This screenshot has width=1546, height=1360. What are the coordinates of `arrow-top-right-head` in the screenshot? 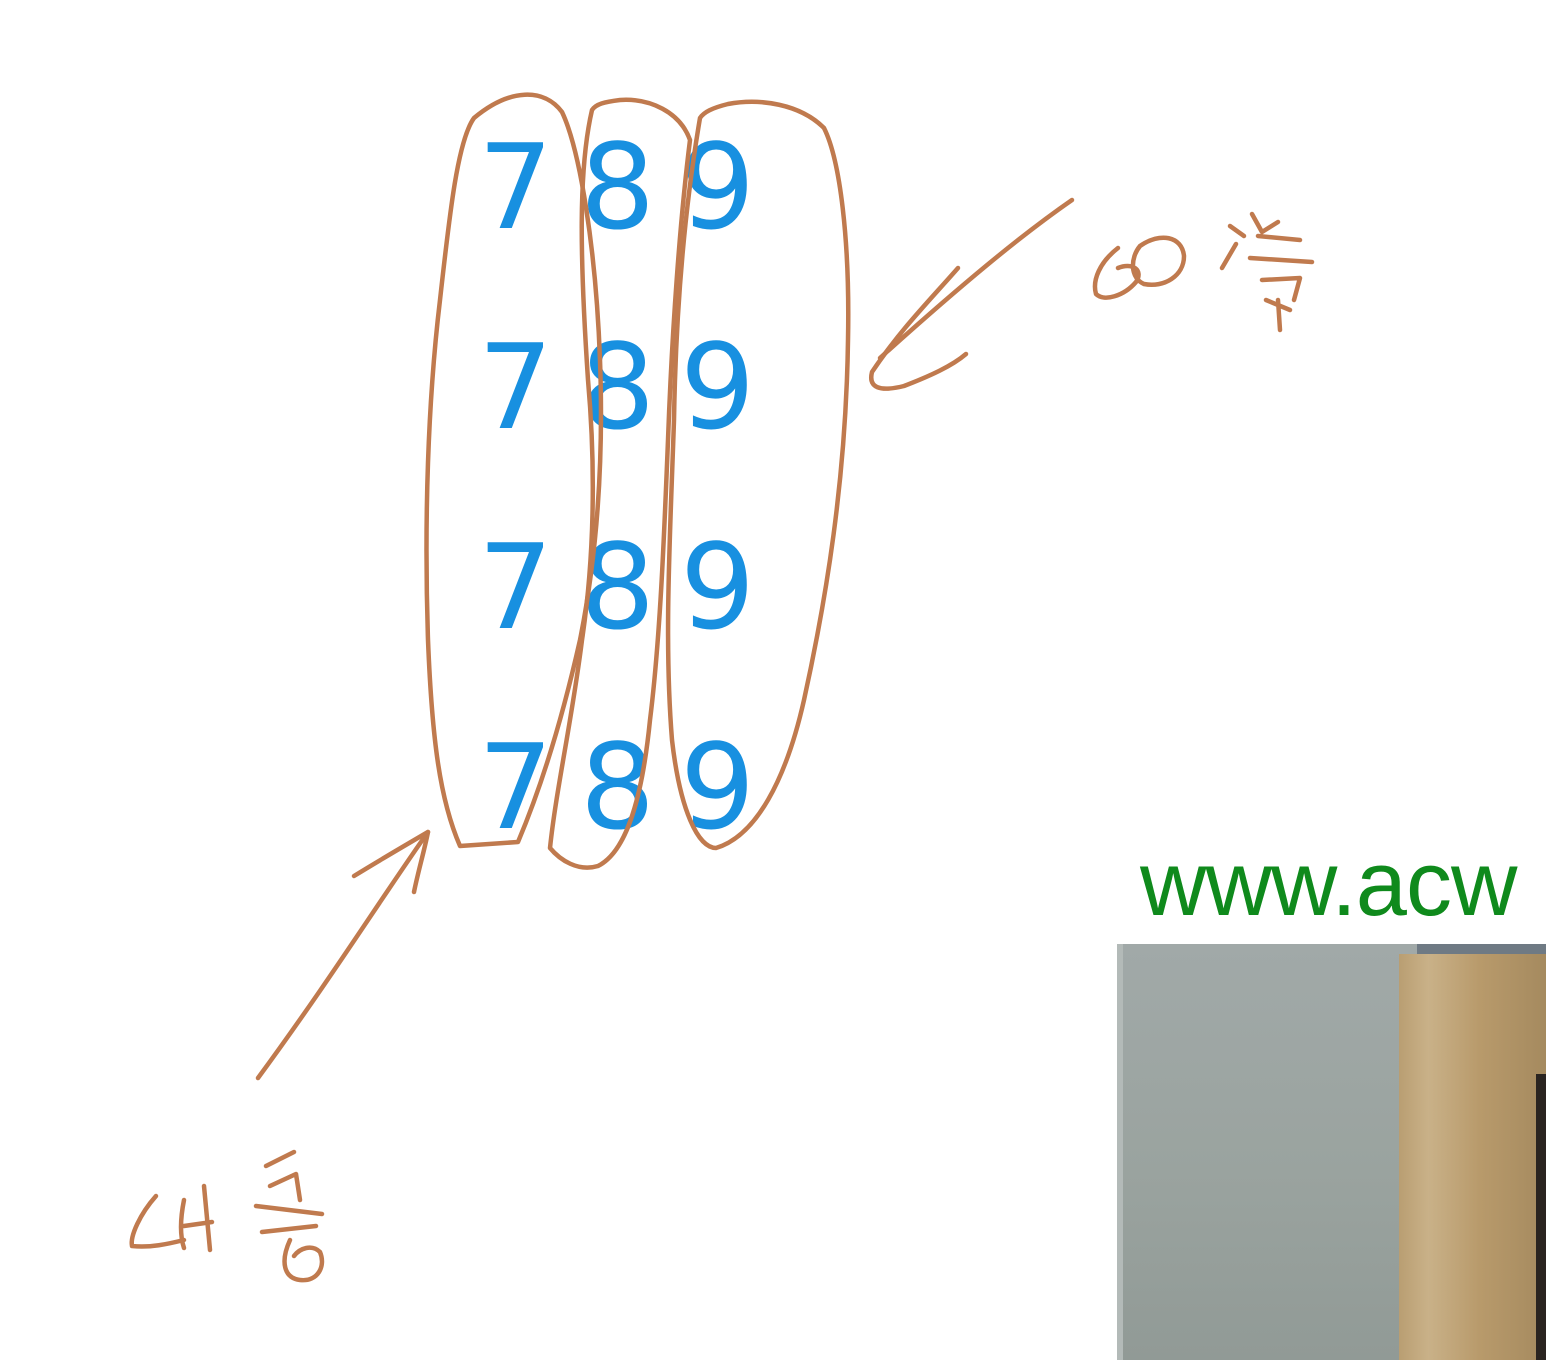 It's located at (919, 328).